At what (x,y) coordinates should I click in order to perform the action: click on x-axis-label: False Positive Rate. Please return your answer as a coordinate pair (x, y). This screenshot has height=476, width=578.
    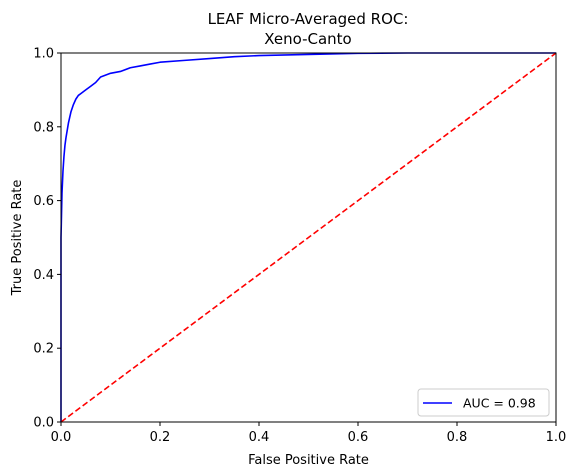
    Looking at the image, I should click on (308, 460).